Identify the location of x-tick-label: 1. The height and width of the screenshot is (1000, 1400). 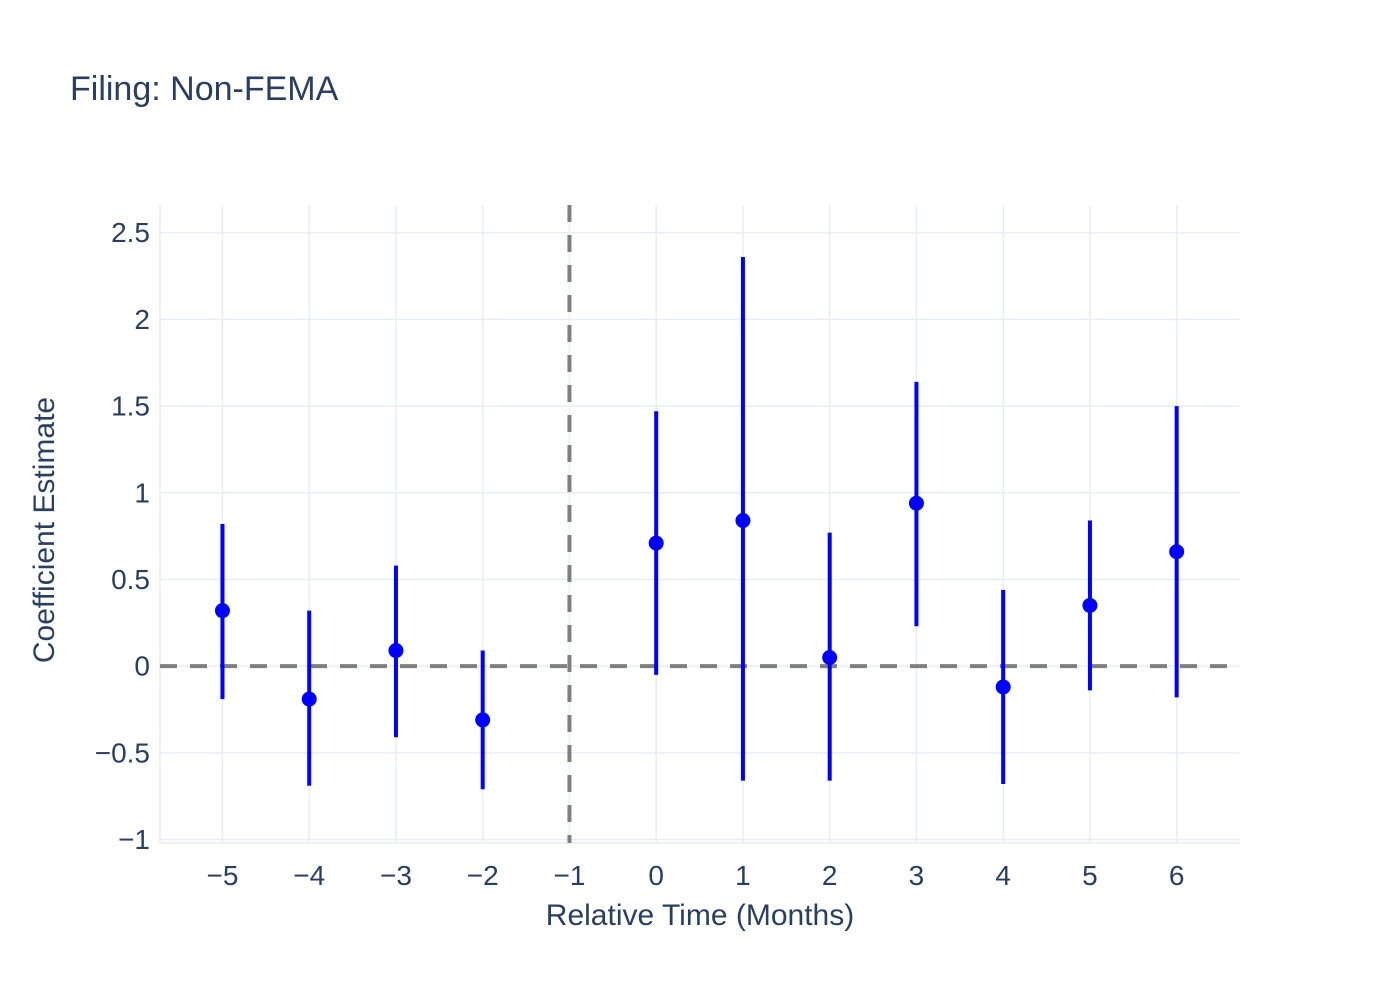
(743, 875).